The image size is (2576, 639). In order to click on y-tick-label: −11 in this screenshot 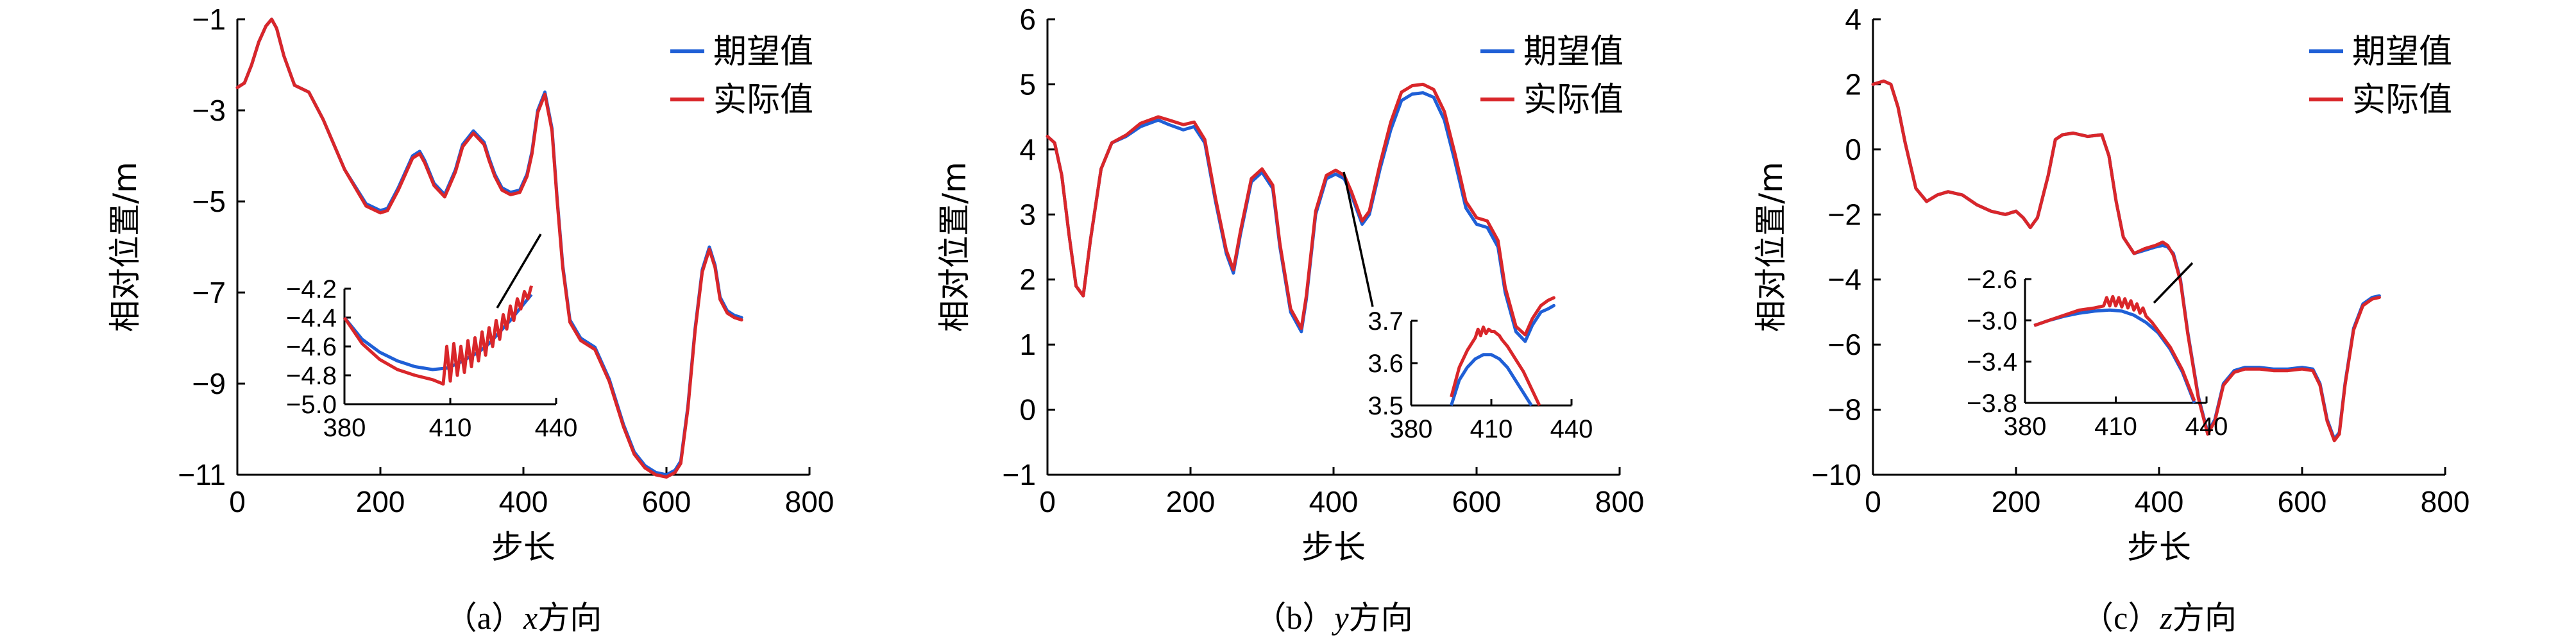, I will do `click(202, 475)`.